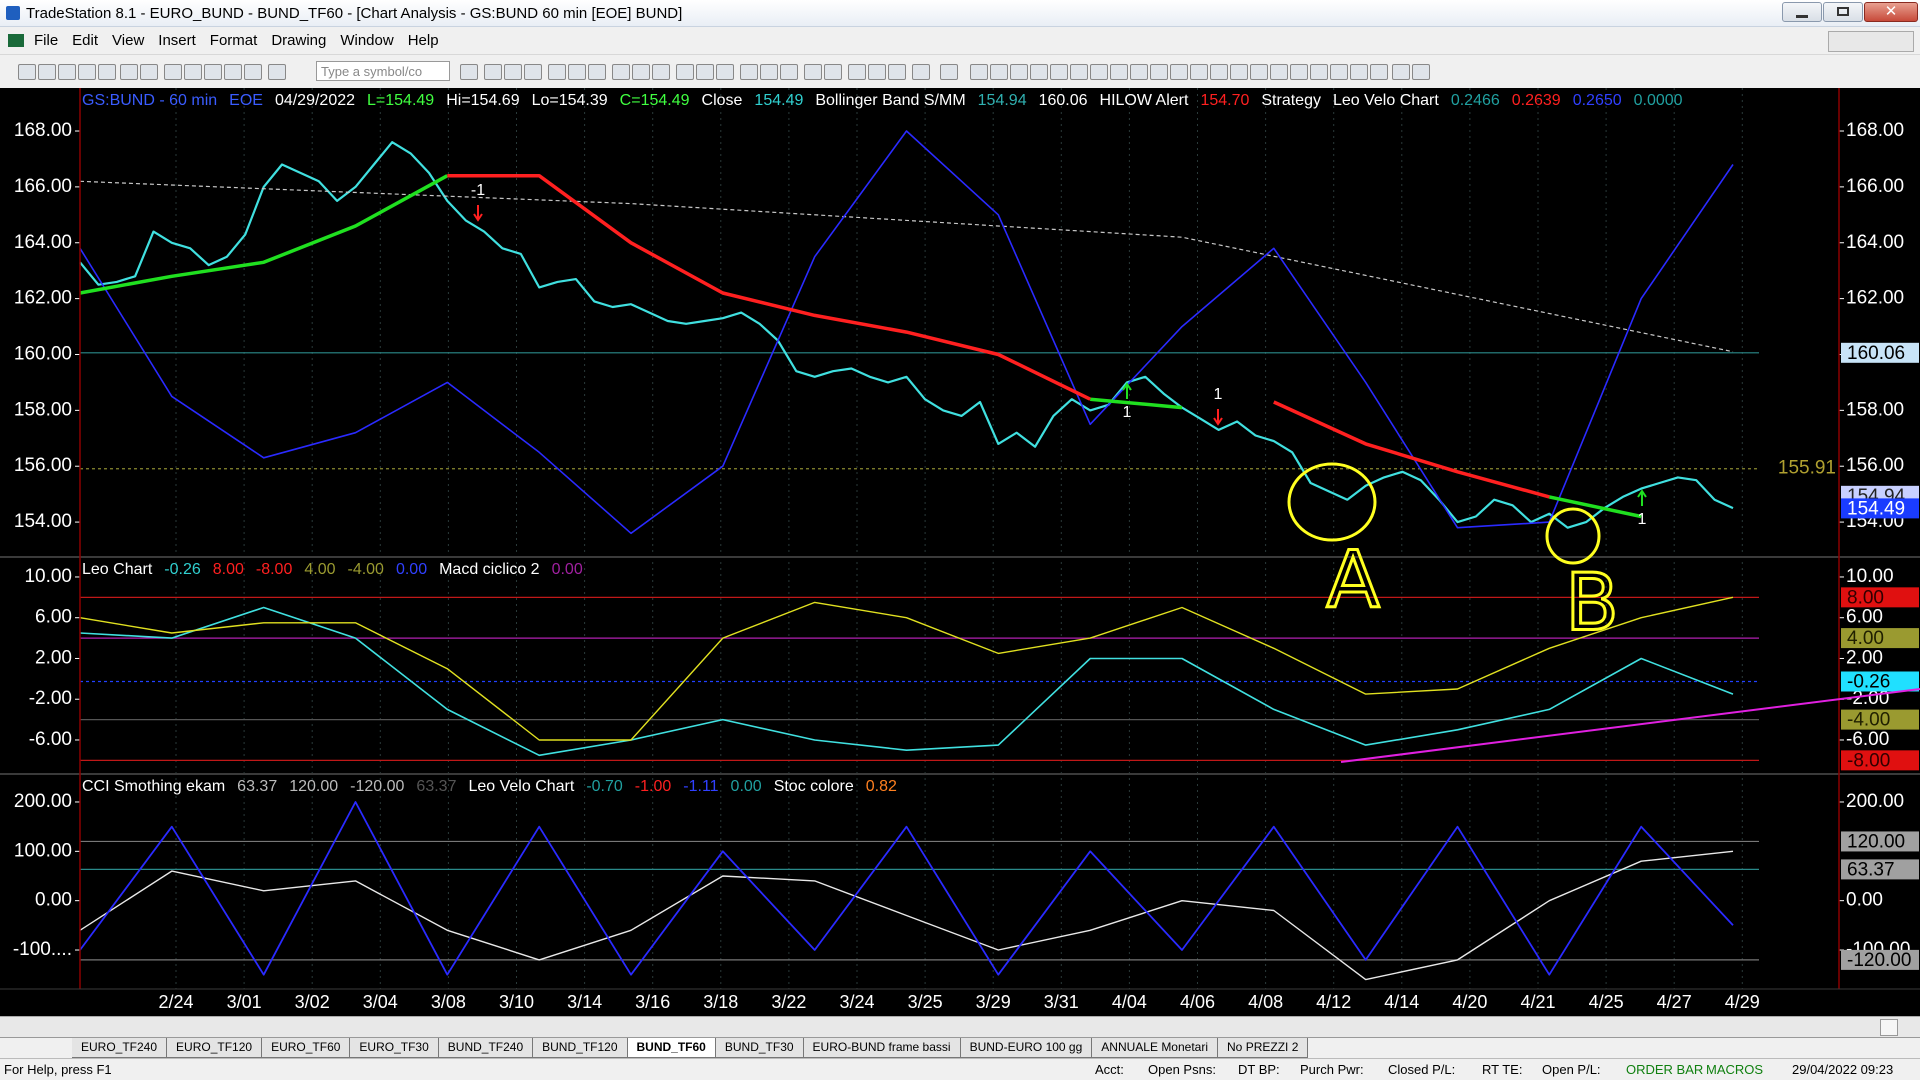  I want to click on header-item: 0.2466, so click(1475, 100).